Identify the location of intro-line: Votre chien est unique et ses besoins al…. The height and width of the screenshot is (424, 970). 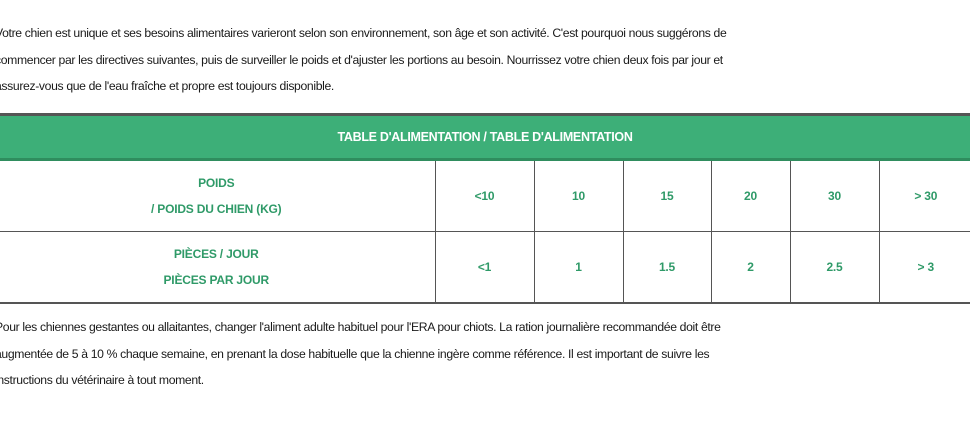
(363, 33).